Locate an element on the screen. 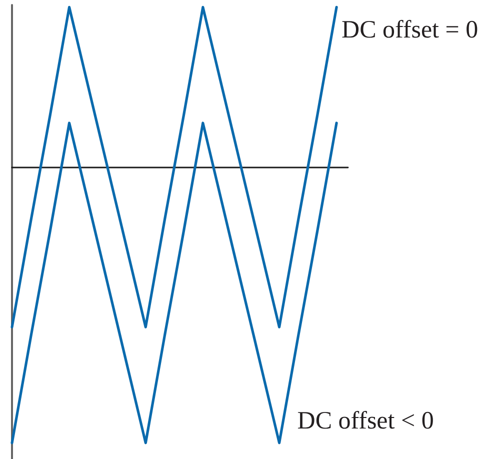  series-label: DC offset = 0 is located at coordinates (410, 30).